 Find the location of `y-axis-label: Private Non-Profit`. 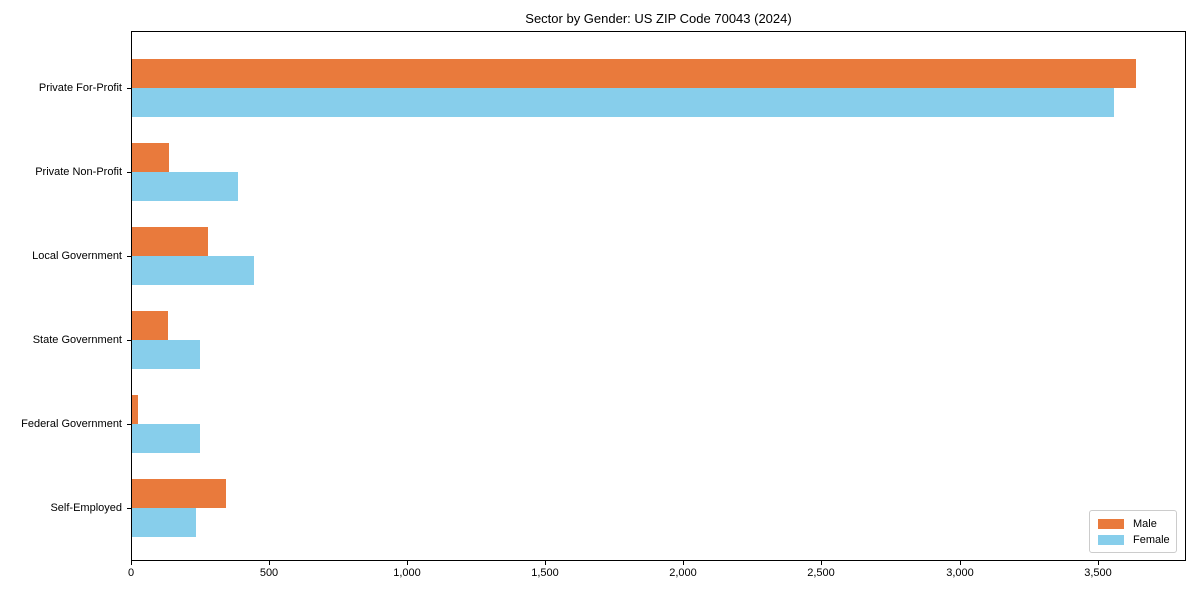

y-axis-label: Private Non-Profit is located at coordinates (78, 172).